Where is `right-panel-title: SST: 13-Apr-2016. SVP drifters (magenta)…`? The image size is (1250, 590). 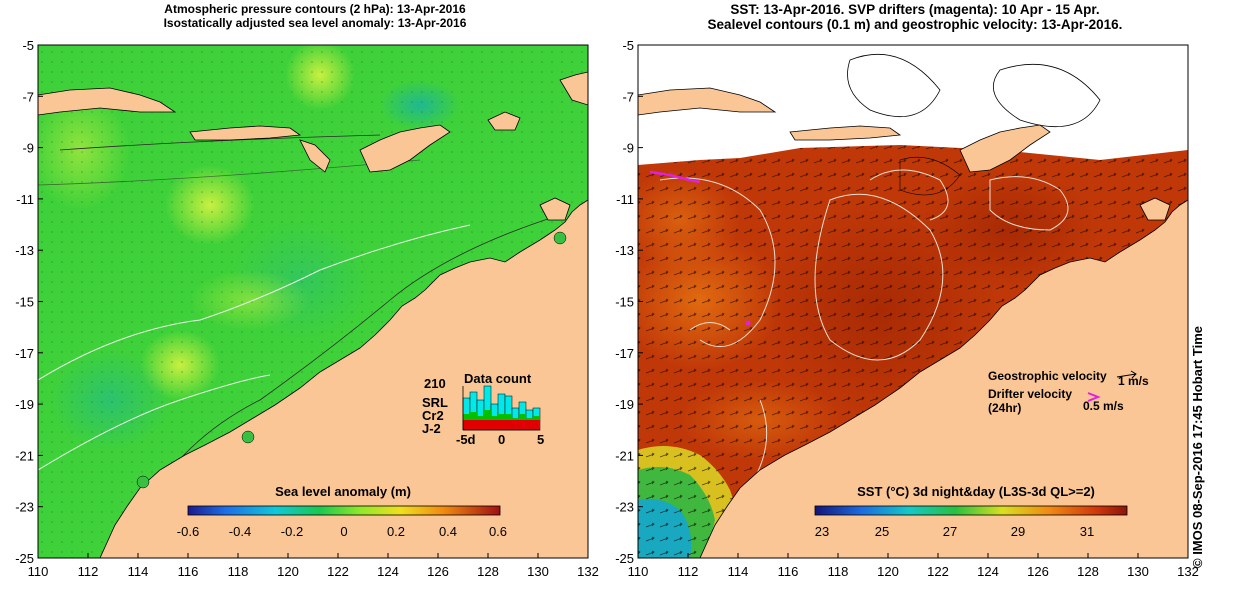 right-panel-title: SST: 13-Apr-2016. SVP drifters (magenta)… is located at coordinates (915, 17).